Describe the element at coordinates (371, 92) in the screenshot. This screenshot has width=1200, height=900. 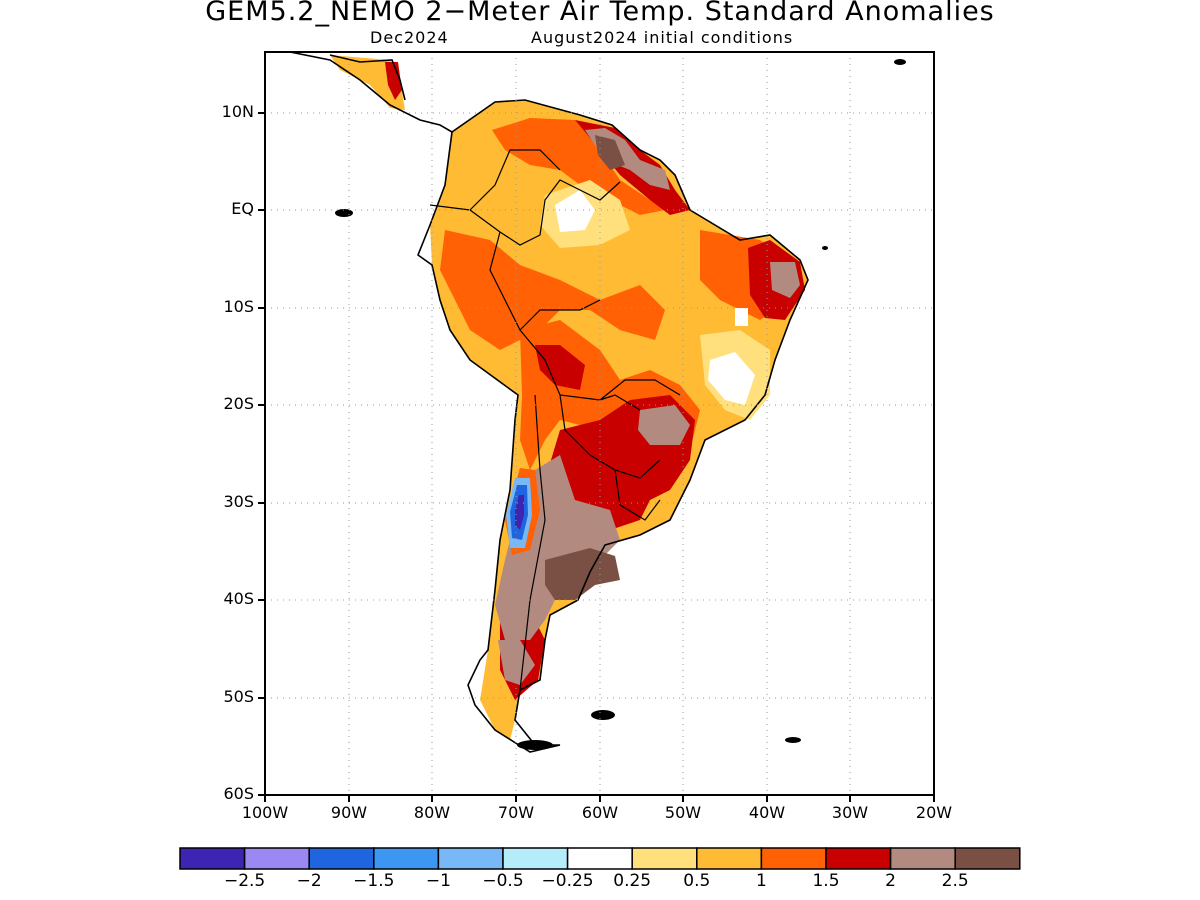
I see `central-america-coastline` at that location.